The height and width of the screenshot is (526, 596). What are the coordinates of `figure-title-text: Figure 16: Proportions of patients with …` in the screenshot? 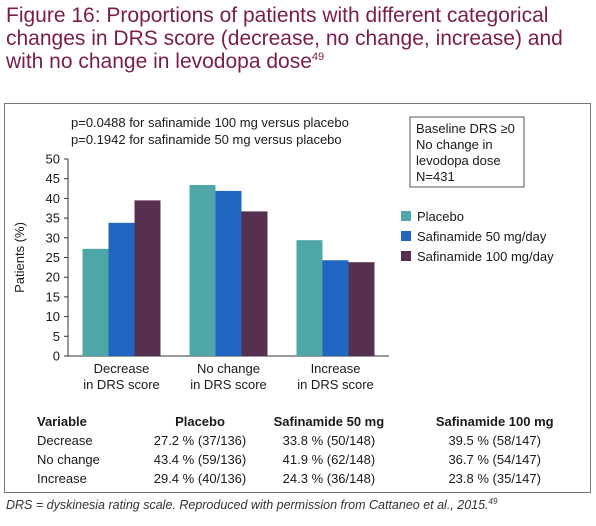 It's located at (284, 38).